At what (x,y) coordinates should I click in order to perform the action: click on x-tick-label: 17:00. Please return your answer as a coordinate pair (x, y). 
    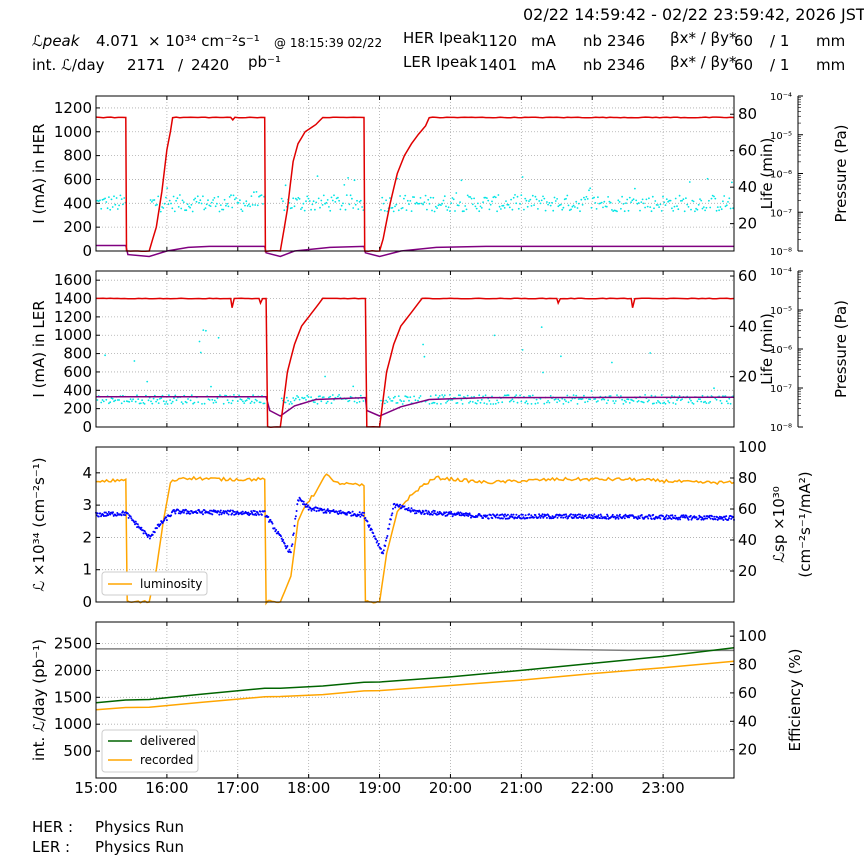
    Looking at the image, I should click on (237, 788).